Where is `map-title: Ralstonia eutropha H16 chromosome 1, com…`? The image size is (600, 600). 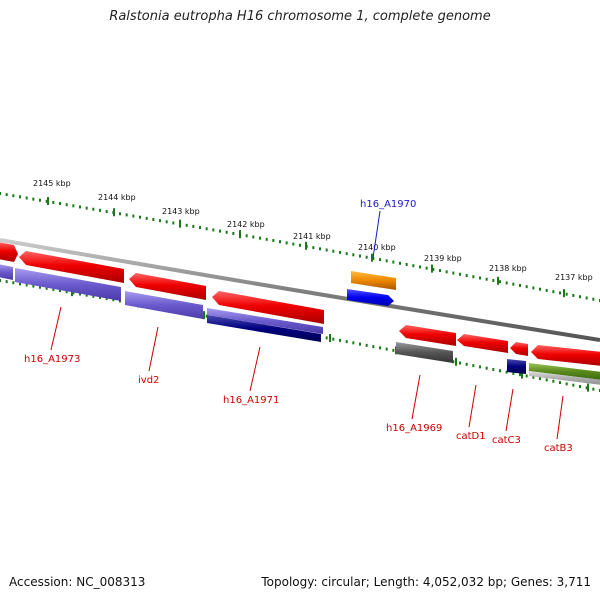
map-title: Ralstonia eutropha H16 chromosome 1, com… is located at coordinates (300, 16).